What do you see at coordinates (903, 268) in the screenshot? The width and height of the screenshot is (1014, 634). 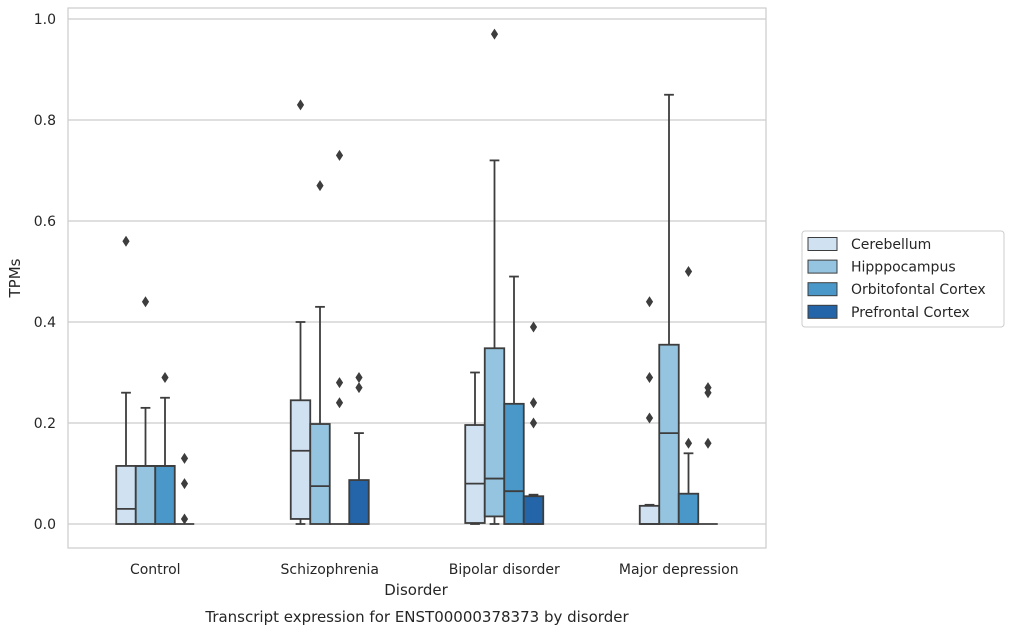 I see `legend-label: Hipppocampus` at bounding box center [903, 268].